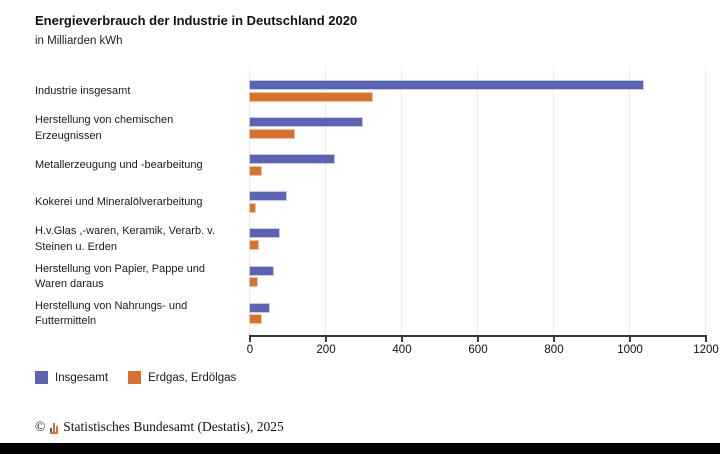 Image resolution: width=720 pixels, height=454 pixels. I want to click on legend-swatch-erdgas-icon, so click(135, 377).